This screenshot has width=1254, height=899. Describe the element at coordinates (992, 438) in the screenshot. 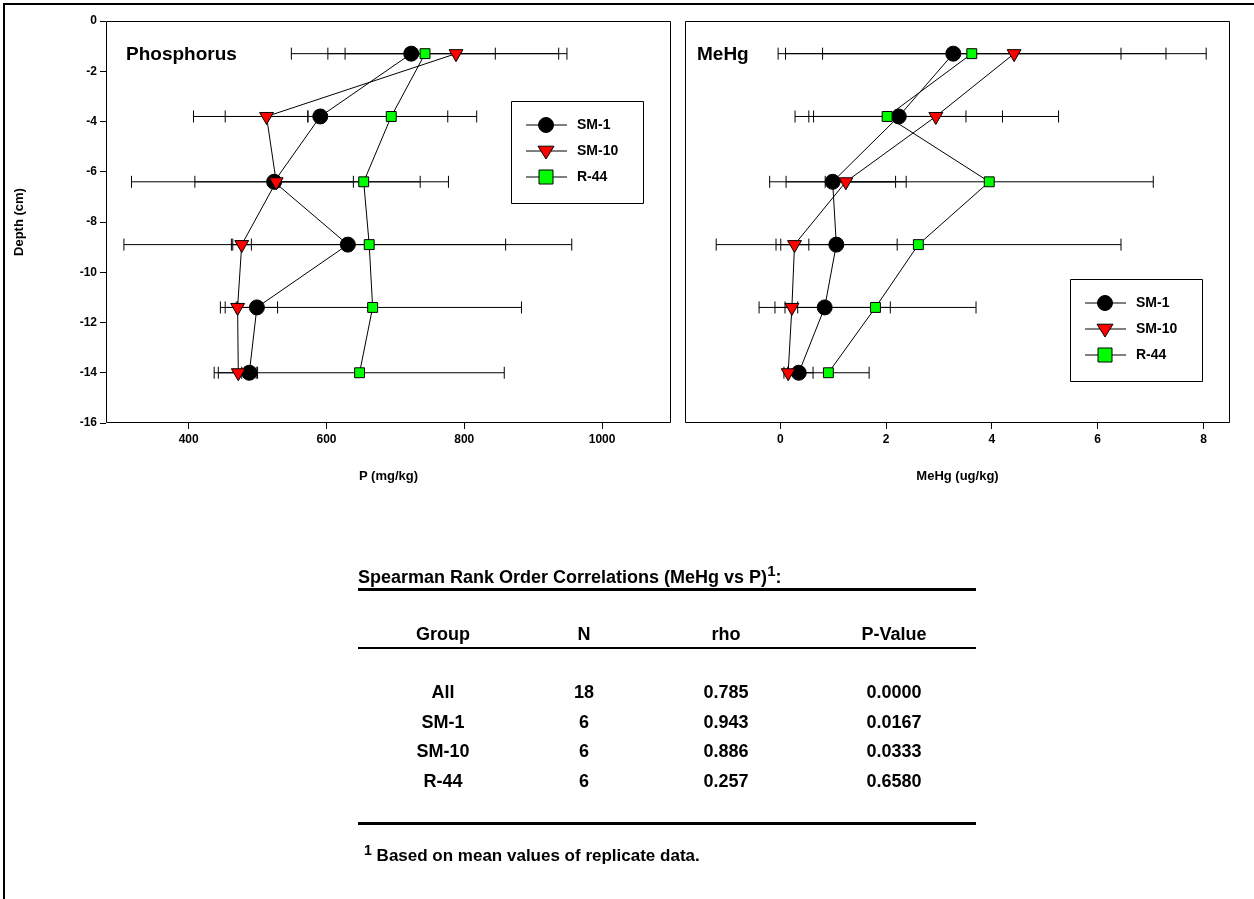

I see `x-tick-label: 4` at that location.